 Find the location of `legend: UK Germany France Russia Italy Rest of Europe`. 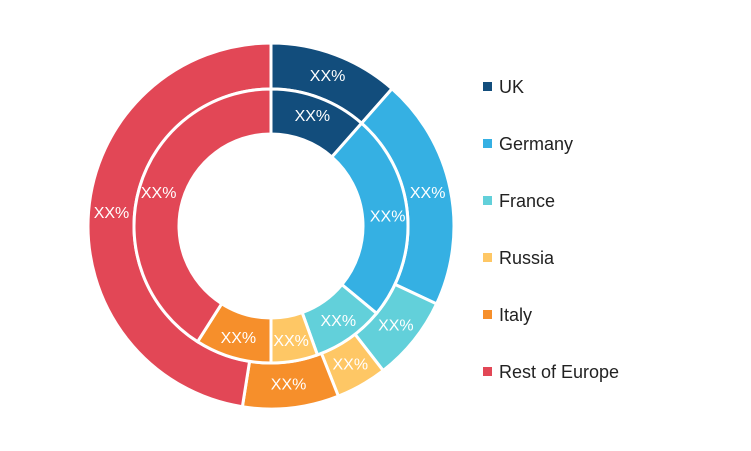

legend: UK Germany France Russia Italy Rest of Europe is located at coordinates (551, 229).